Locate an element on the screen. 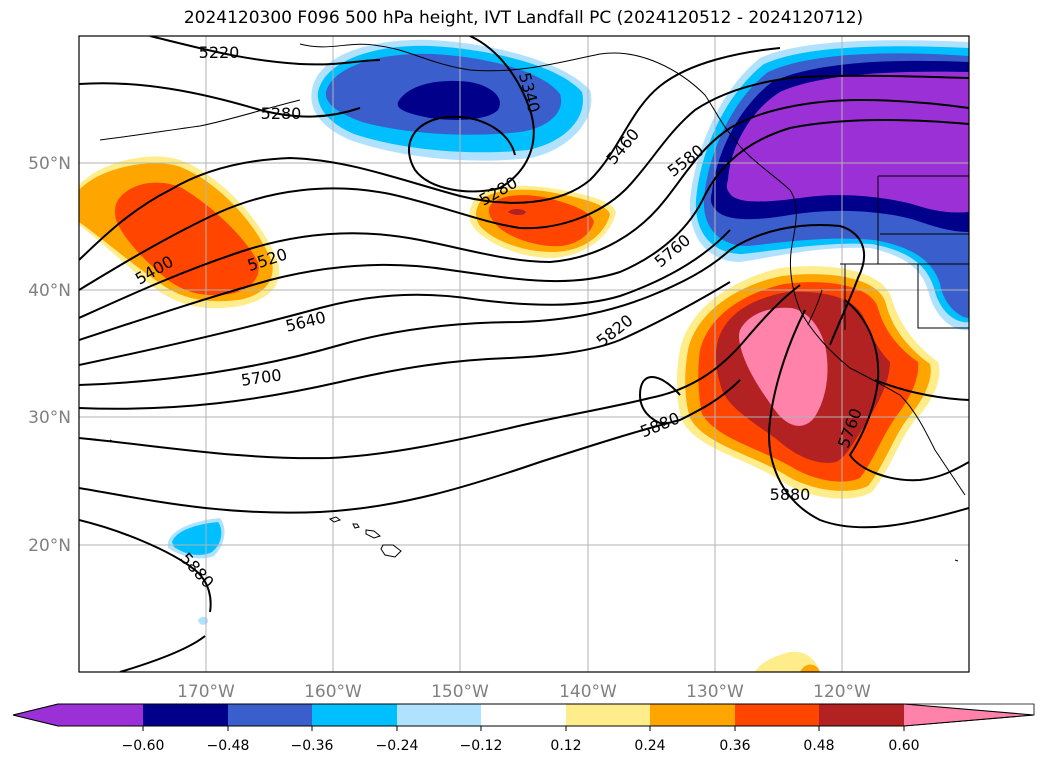  negative-anomaly-hawaii is located at coordinates (196, 571).